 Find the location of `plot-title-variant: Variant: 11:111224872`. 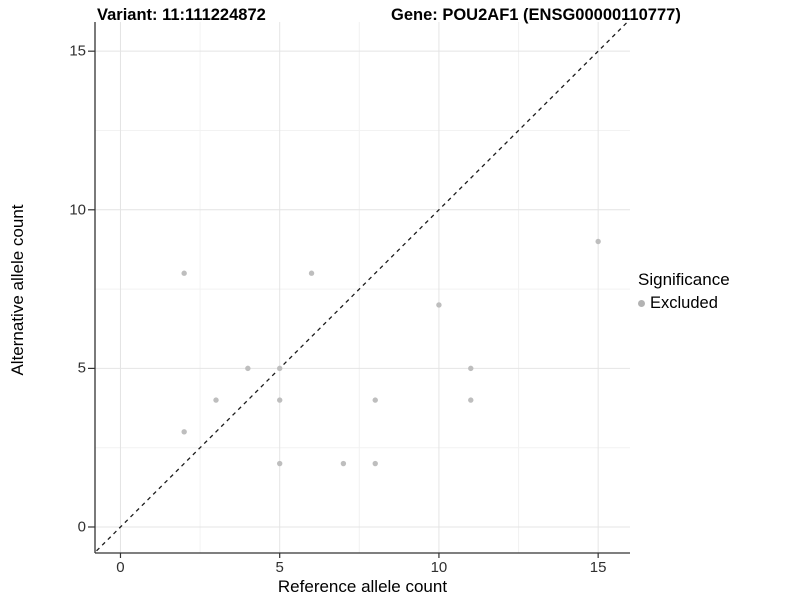

plot-title-variant: Variant: 11:111224872 is located at coordinates (181, 15).